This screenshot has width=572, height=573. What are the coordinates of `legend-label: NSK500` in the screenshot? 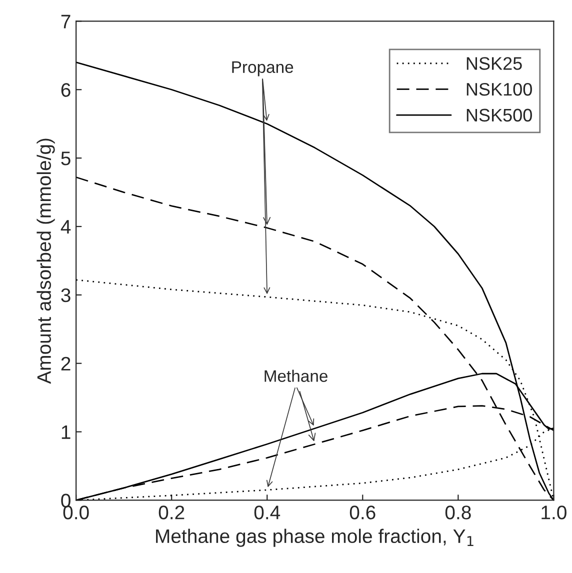 It's located at (499, 115).